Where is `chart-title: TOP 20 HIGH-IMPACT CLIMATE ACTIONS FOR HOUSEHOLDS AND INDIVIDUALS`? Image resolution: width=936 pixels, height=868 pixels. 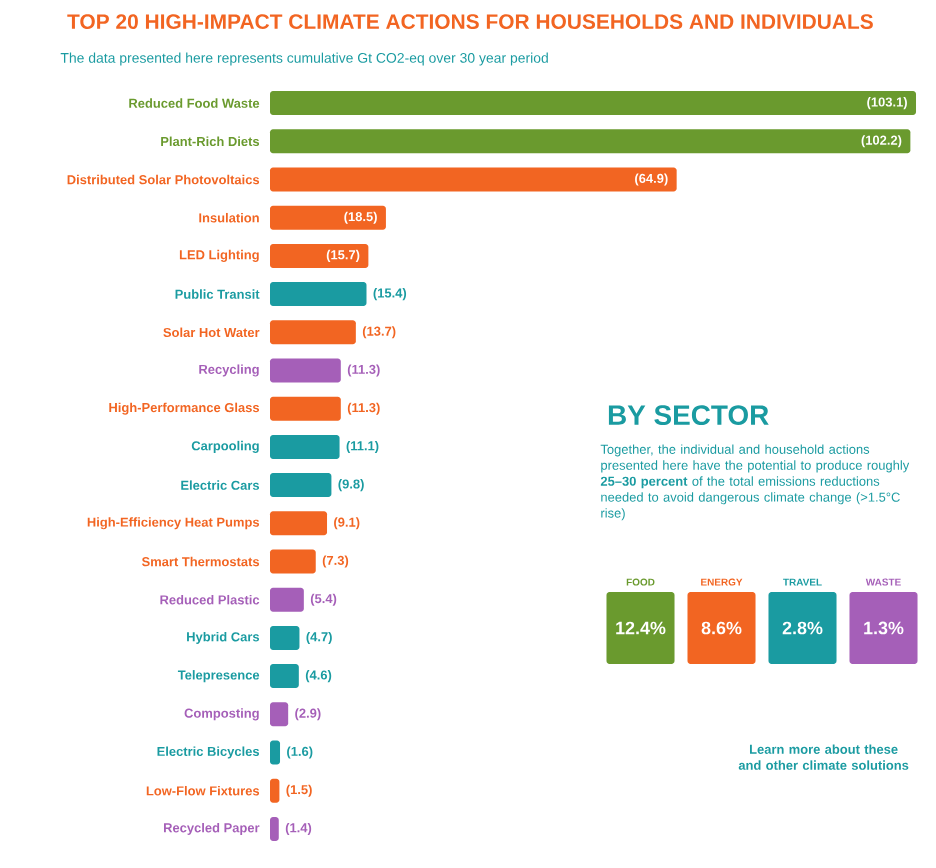
chart-title: TOP 20 HIGH-IMPACT CLIMATE ACTIONS FOR HOUSEHOLDS AND INDIVIDUALS is located at coordinates (470, 22).